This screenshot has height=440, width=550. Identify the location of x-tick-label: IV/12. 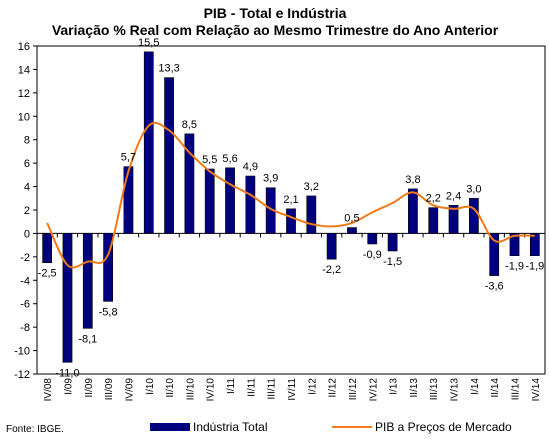
(373, 390).